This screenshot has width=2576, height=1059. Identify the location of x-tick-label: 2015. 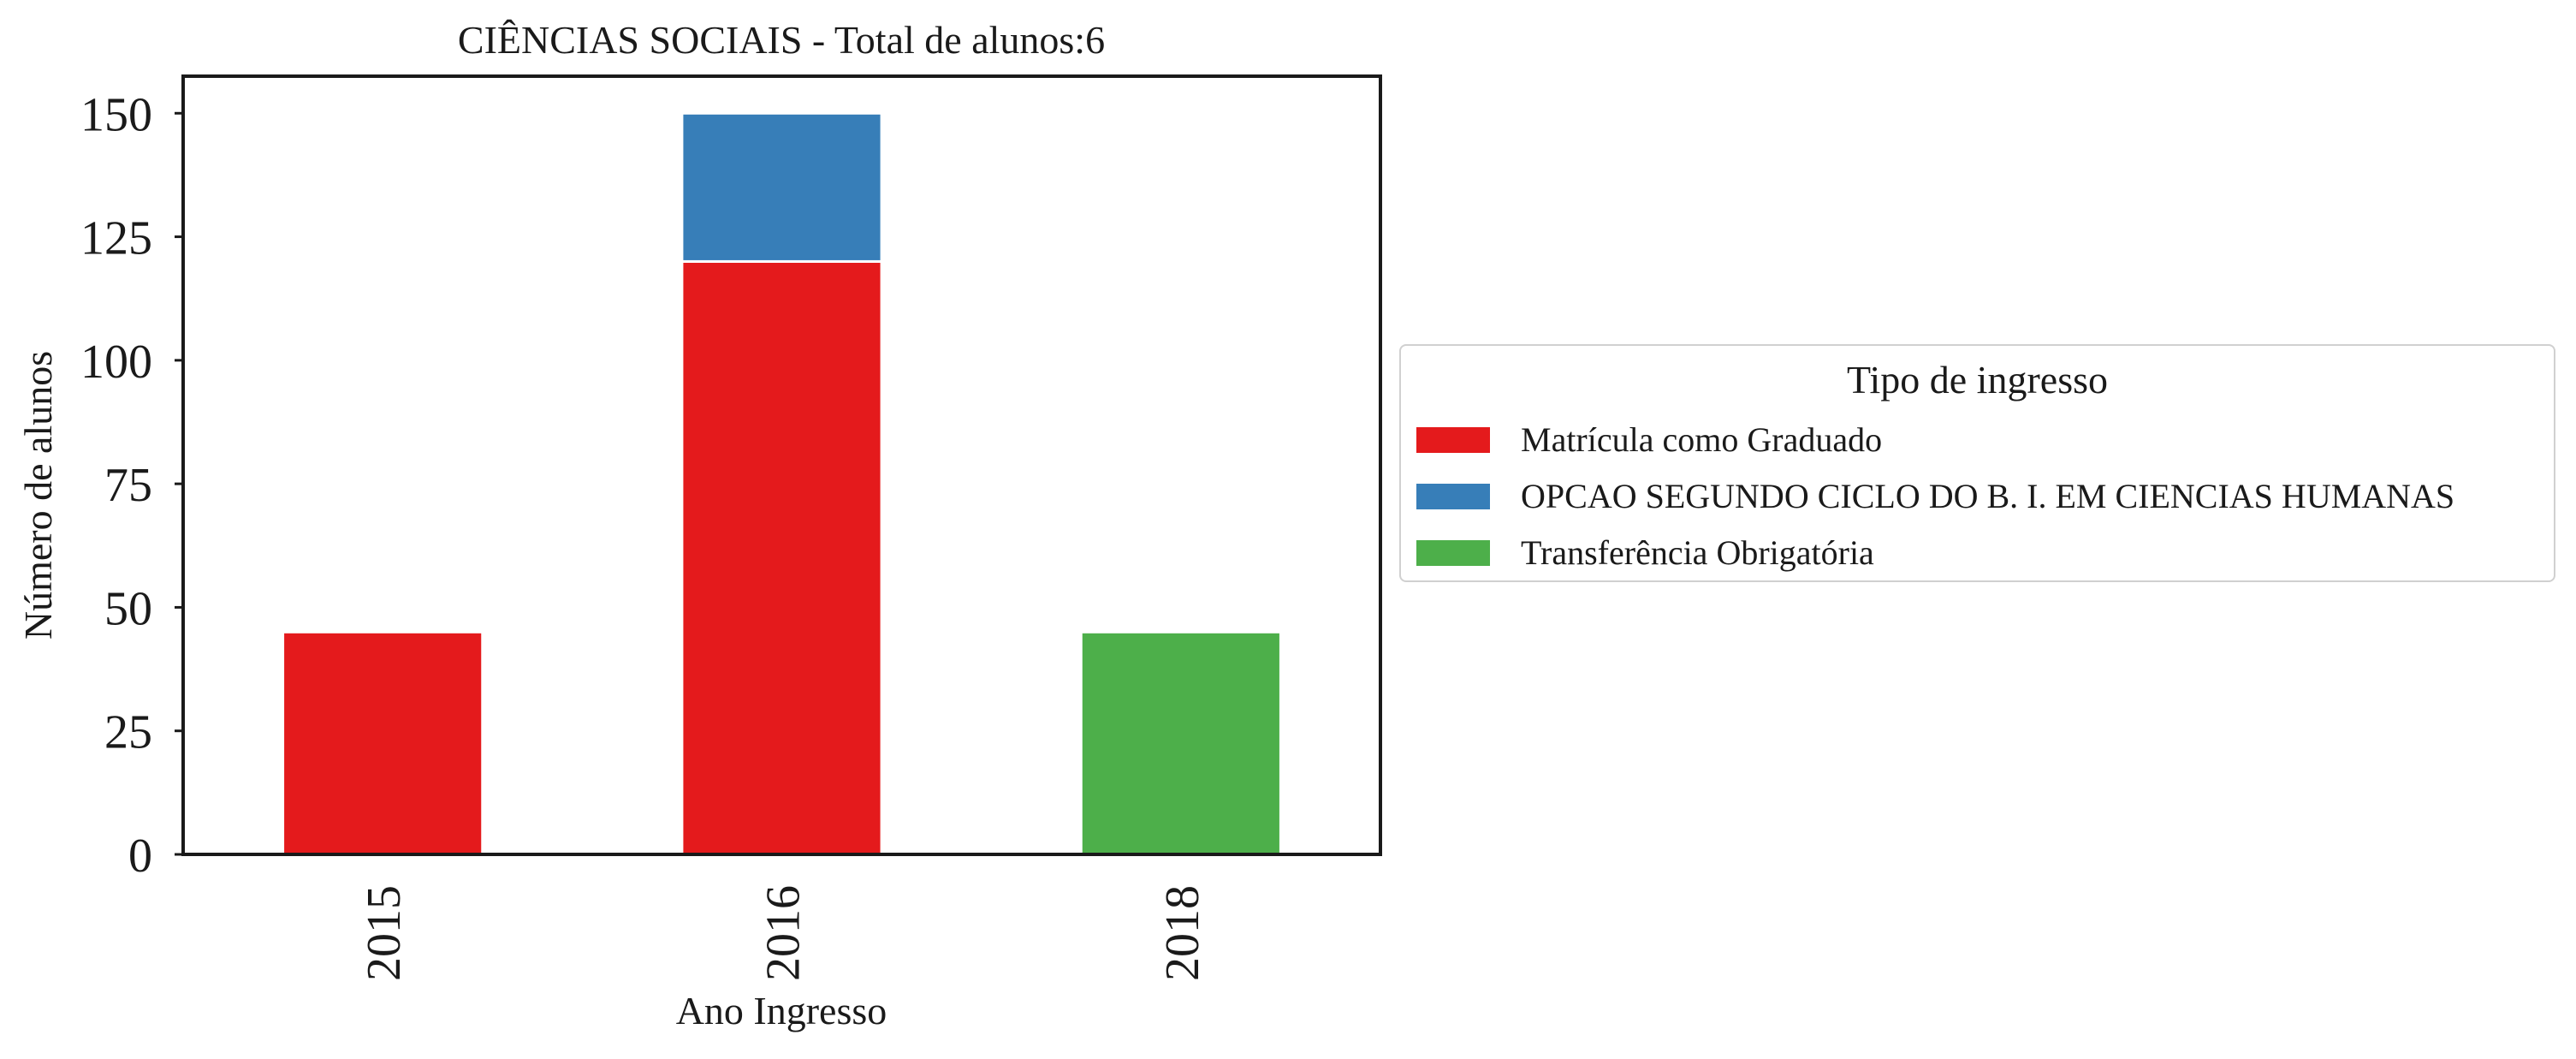
(384, 933).